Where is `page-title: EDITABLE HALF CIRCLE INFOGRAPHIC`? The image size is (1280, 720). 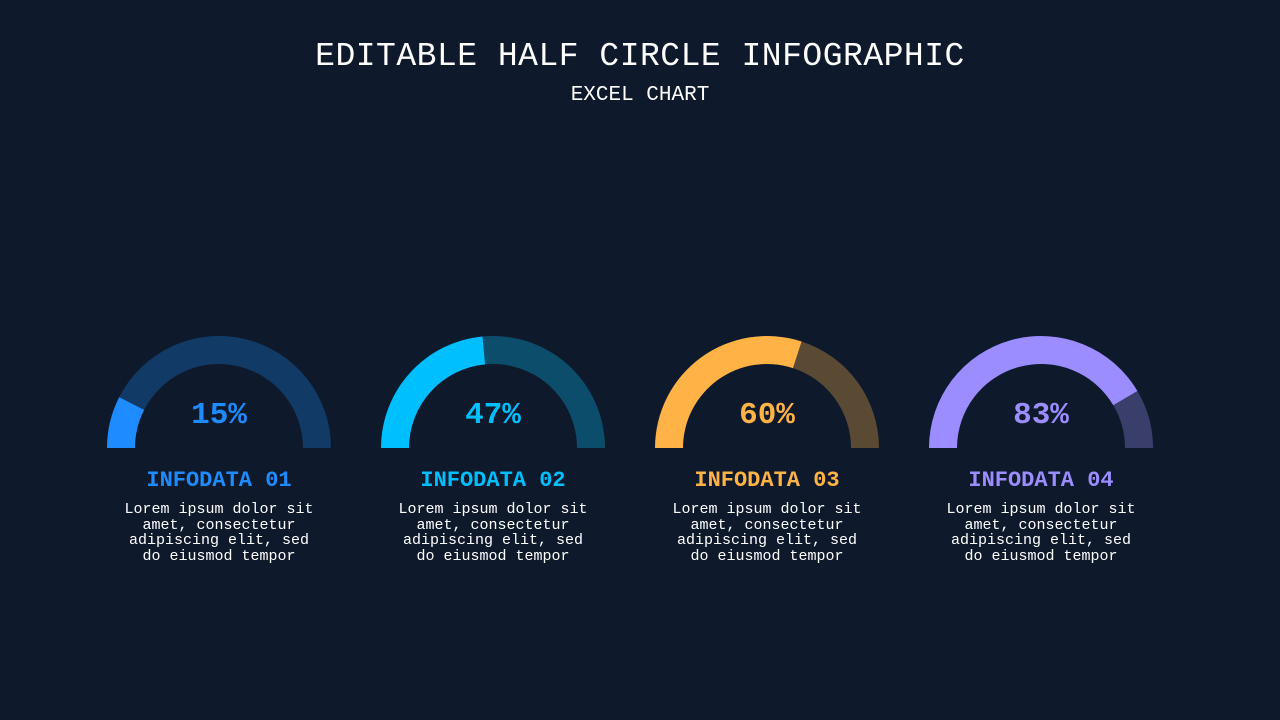 page-title: EDITABLE HALF CIRCLE INFOGRAPHIC is located at coordinates (640, 56).